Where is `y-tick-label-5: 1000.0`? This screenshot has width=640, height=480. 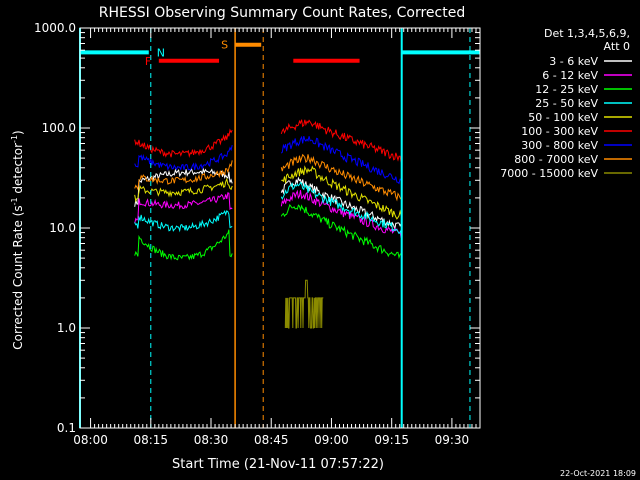
y-tick-label-5: 1000.0 is located at coordinates (55, 28).